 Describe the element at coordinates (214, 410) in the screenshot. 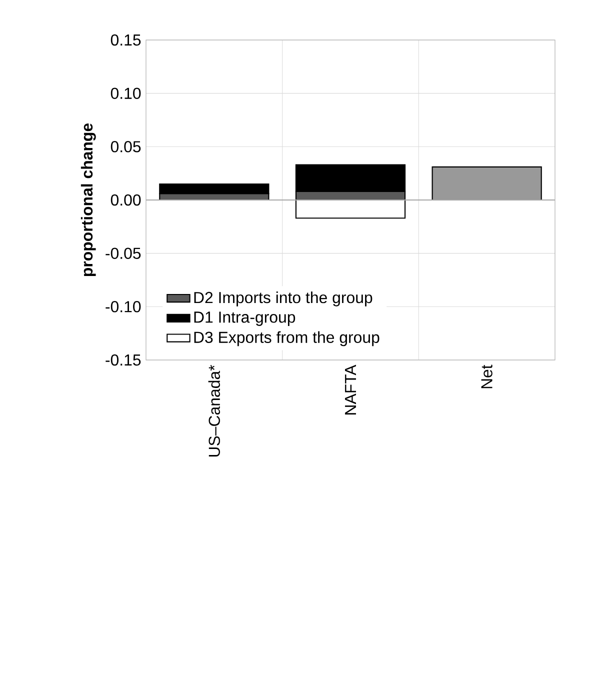

I see `x-tick-label: US–Canada*` at that location.